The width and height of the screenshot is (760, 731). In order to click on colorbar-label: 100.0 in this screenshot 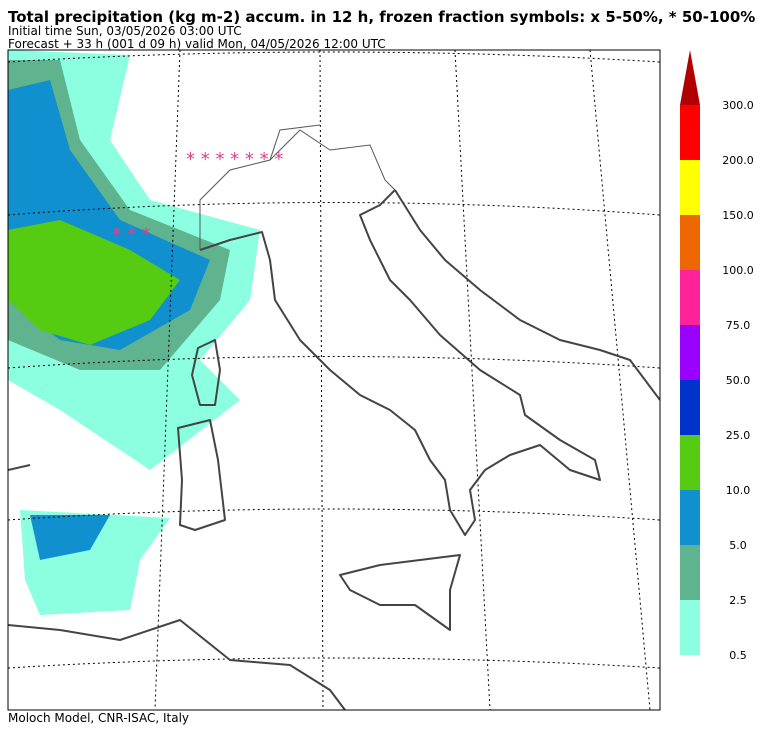, I will do `click(738, 270)`.